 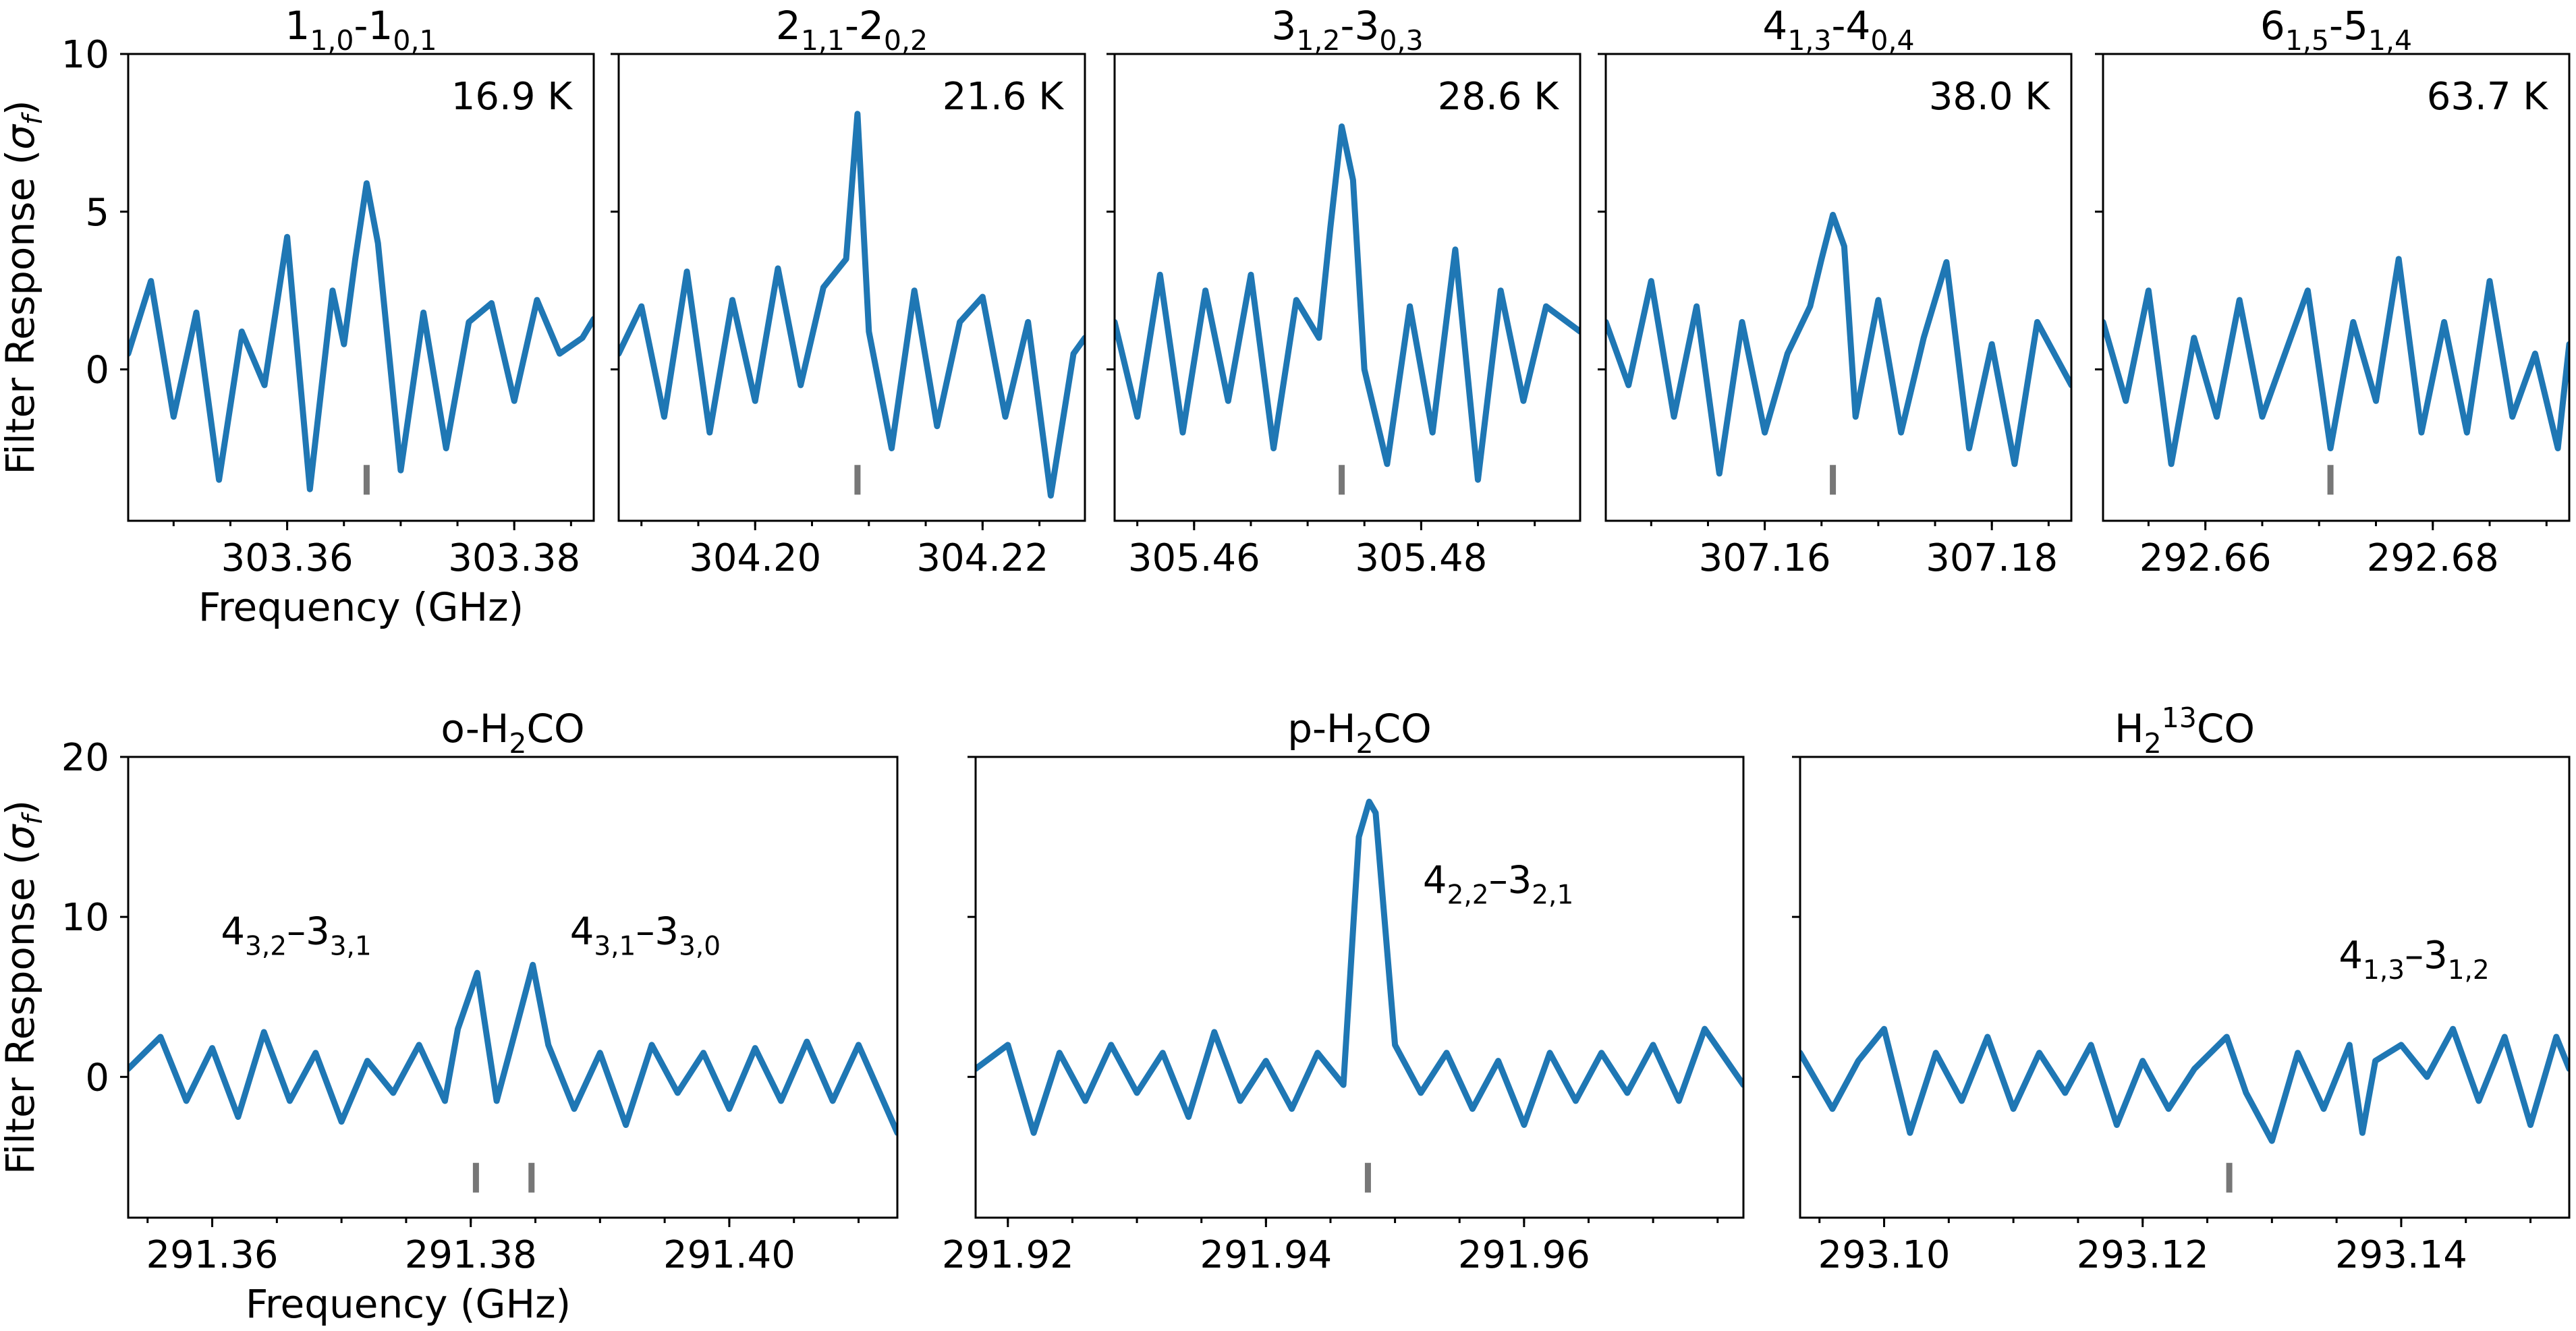 What do you see at coordinates (471, 1255) in the screenshot?
I see `x-tick-label: 291.38` at bounding box center [471, 1255].